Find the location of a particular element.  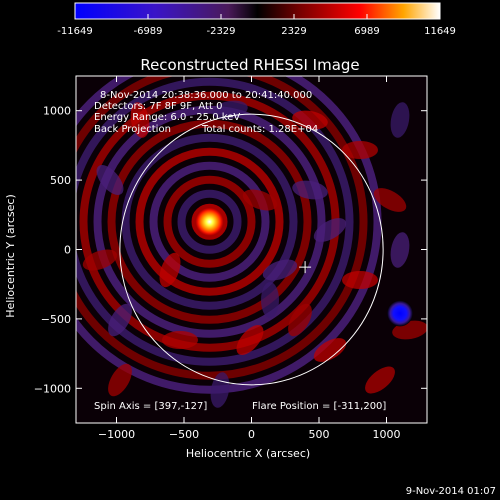

colorbar-tick-label: 2329 is located at coordinates (293, 31).